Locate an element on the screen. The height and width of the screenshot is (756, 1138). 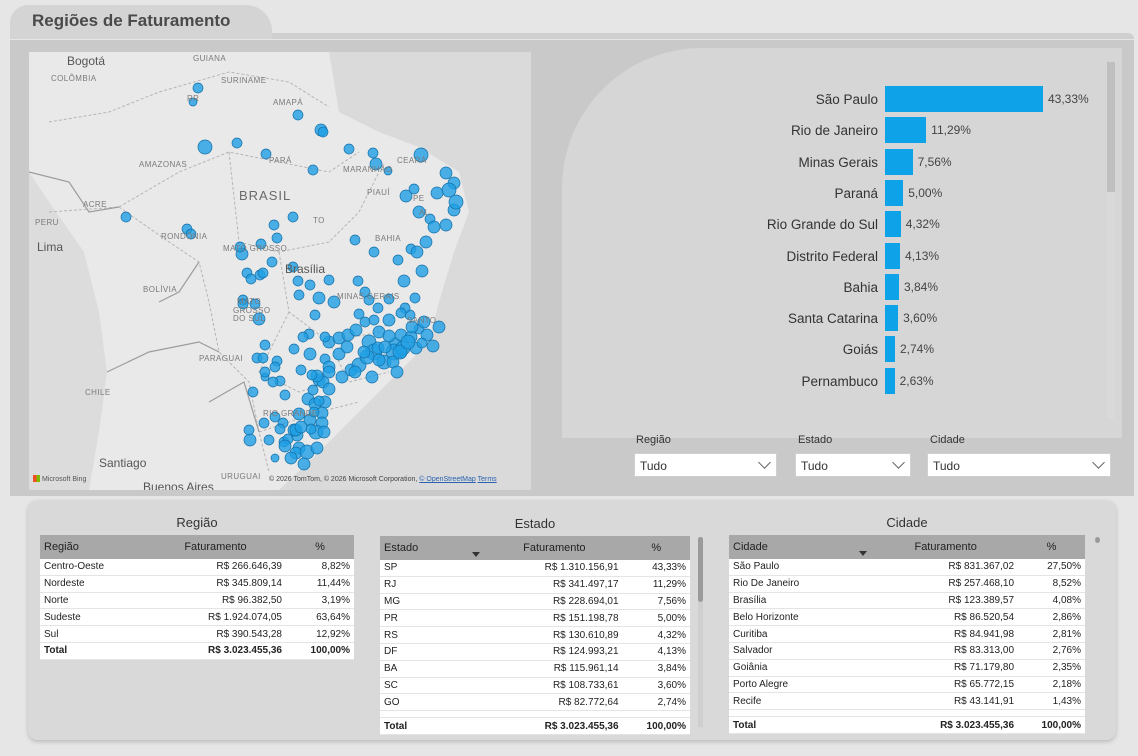
osm-link: © OpenStreetMap is located at coordinates (447, 479).